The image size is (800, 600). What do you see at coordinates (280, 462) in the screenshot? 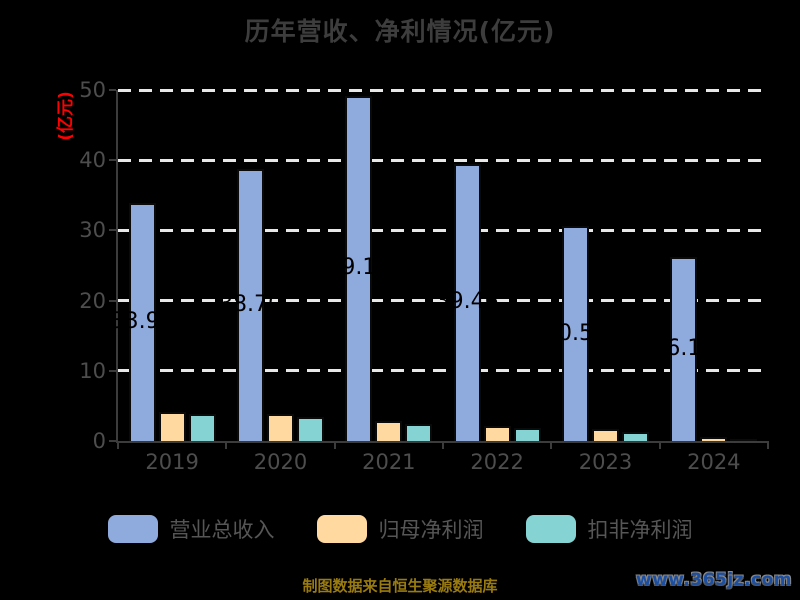
I see `x-tick-label-2020: 2020` at bounding box center [280, 462].